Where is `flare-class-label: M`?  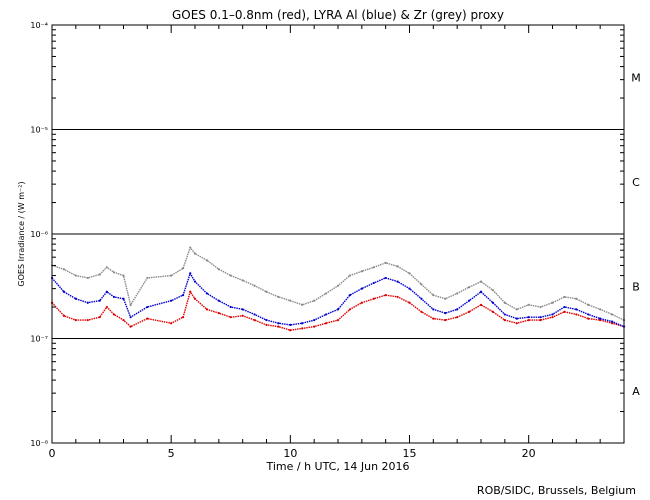
flare-class-label: M is located at coordinates (636, 77).